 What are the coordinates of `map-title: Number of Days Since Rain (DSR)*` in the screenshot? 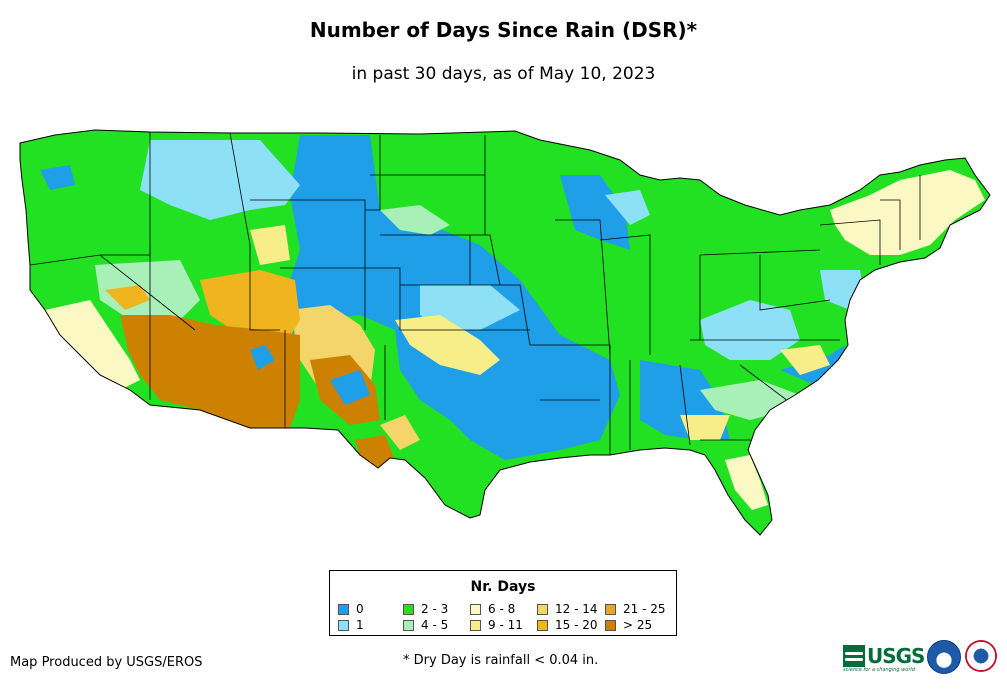 It's located at (503, 30).